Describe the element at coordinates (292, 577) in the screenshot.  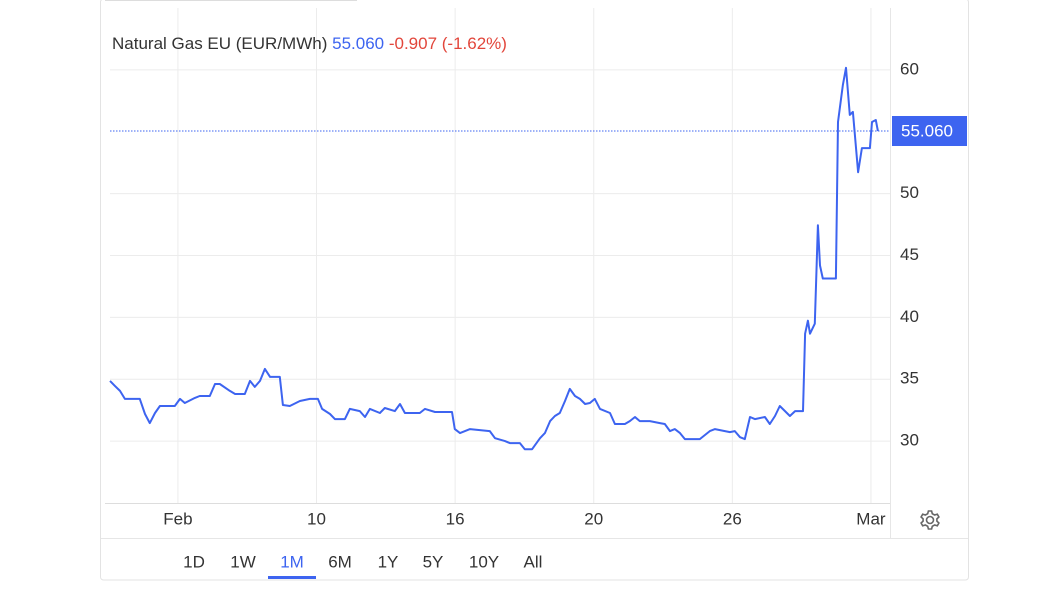
I see `range-selected-underline` at that location.